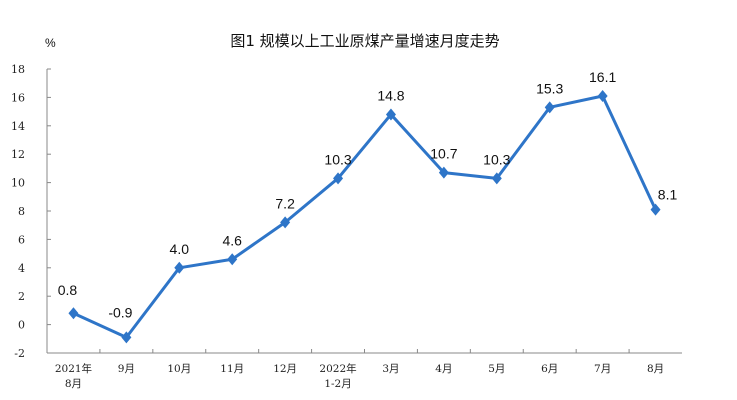  Describe the element at coordinates (232, 369) in the screenshot. I see `x-tick-label: 11月` at that location.